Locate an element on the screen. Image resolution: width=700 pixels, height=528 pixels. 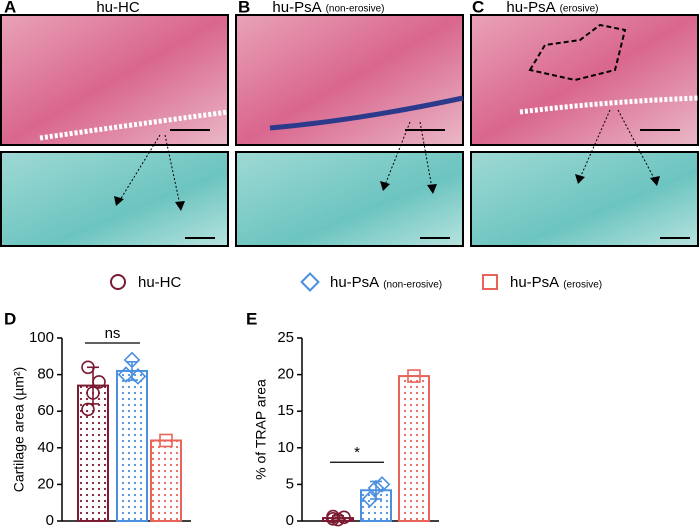
panel-letter: B is located at coordinates (244, 8).